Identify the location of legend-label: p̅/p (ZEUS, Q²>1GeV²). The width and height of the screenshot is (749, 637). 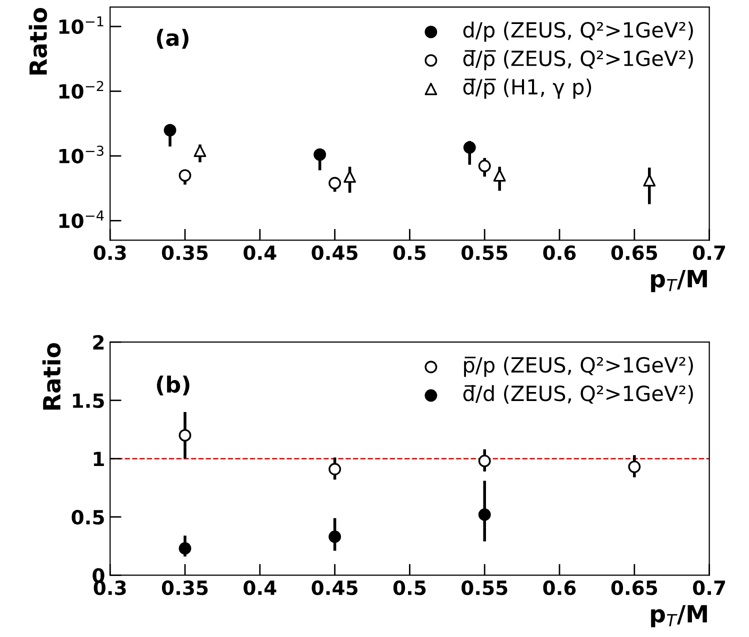
(578, 366).